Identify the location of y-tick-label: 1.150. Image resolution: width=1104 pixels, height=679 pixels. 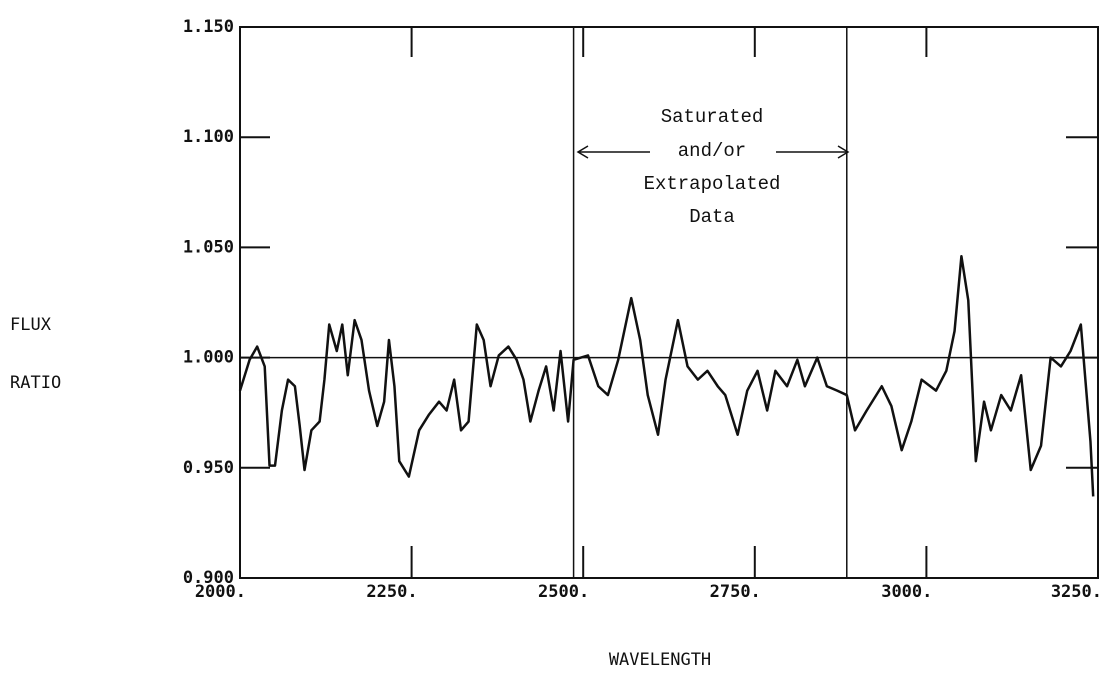
(208, 27).